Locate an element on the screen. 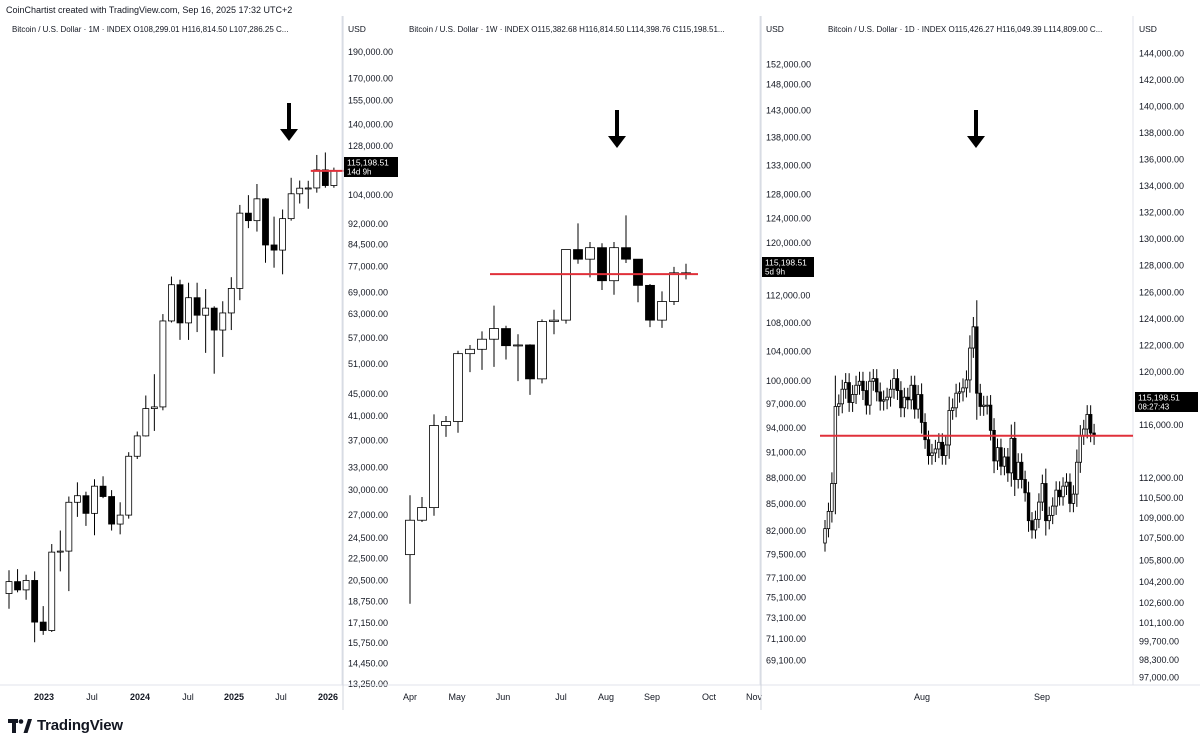 This screenshot has height=747, width=1200. y-tick-label: 134,000.00 is located at coordinates (1161, 186).